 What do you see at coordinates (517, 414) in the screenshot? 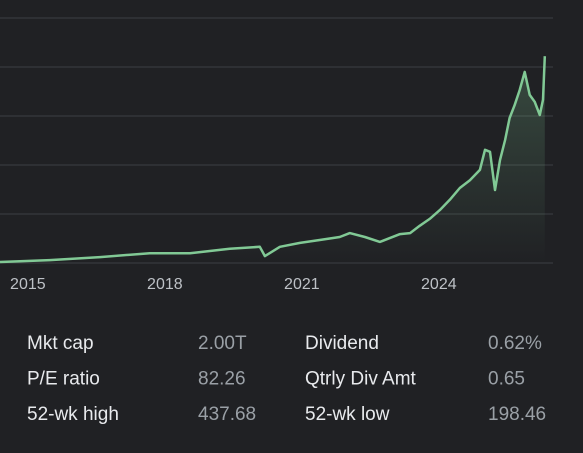
I see `stat-value: 198.46` at bounding box center [517, 414].